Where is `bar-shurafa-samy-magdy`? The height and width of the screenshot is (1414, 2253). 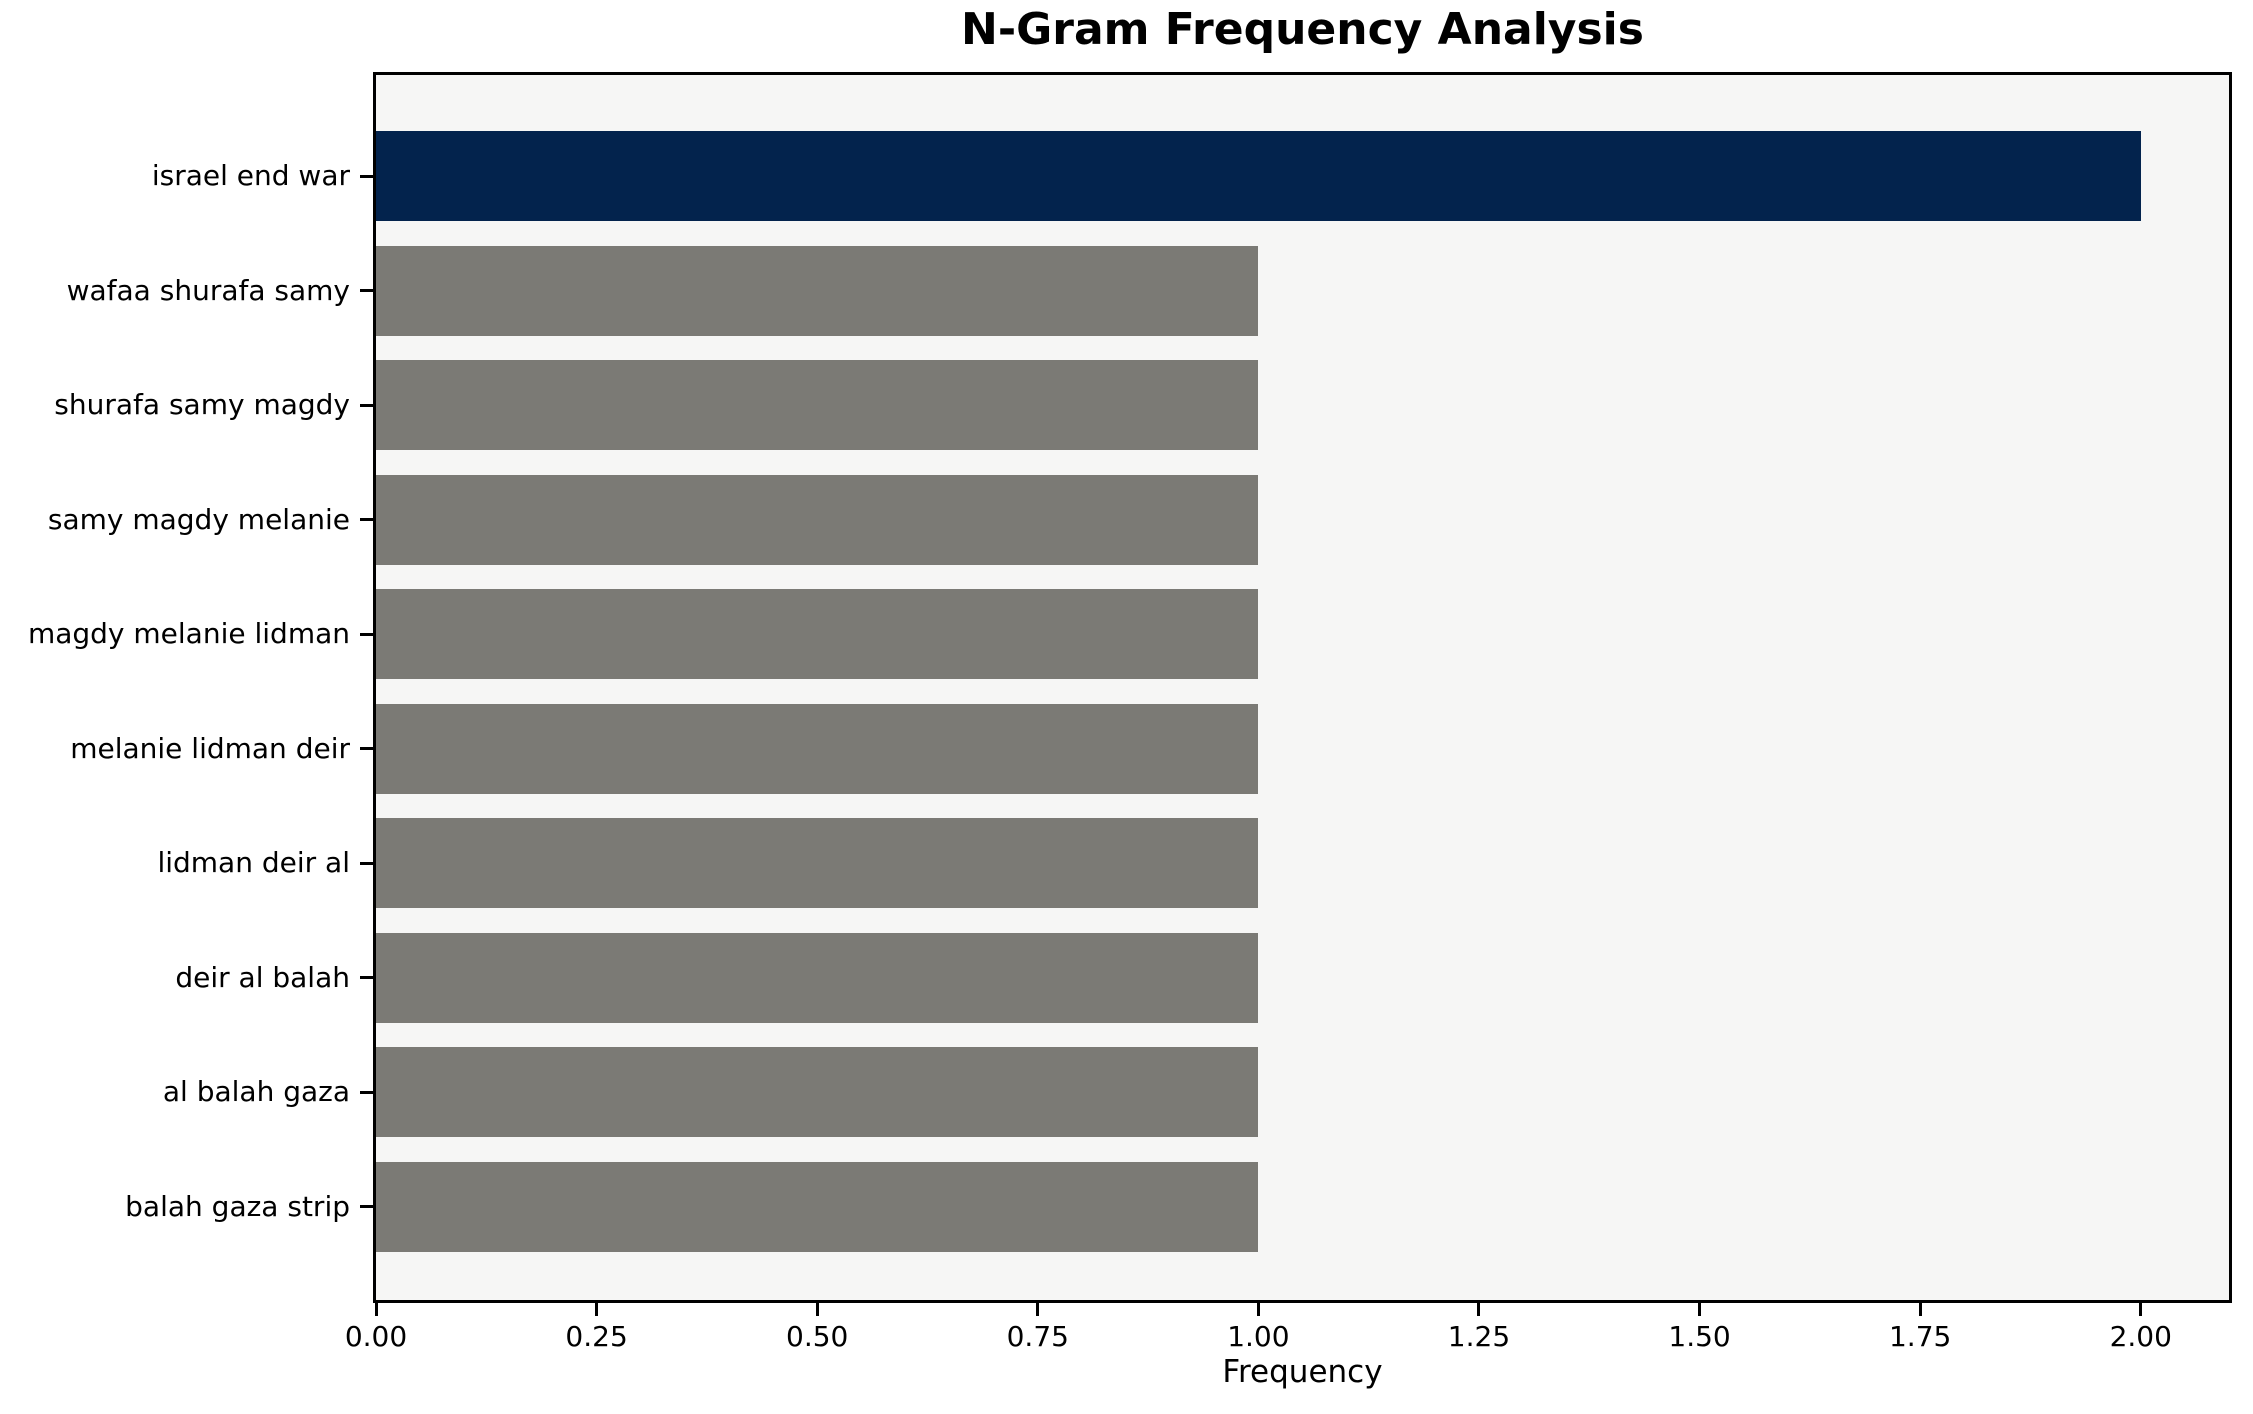 bar-shurafa-samy-magdy is located at coordinates (817, 405).